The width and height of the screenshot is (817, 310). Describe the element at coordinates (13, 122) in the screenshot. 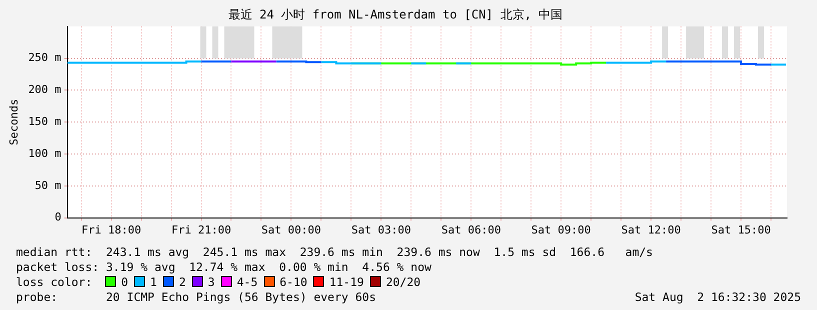

I see `y-axis-title: Seconds` at that location.